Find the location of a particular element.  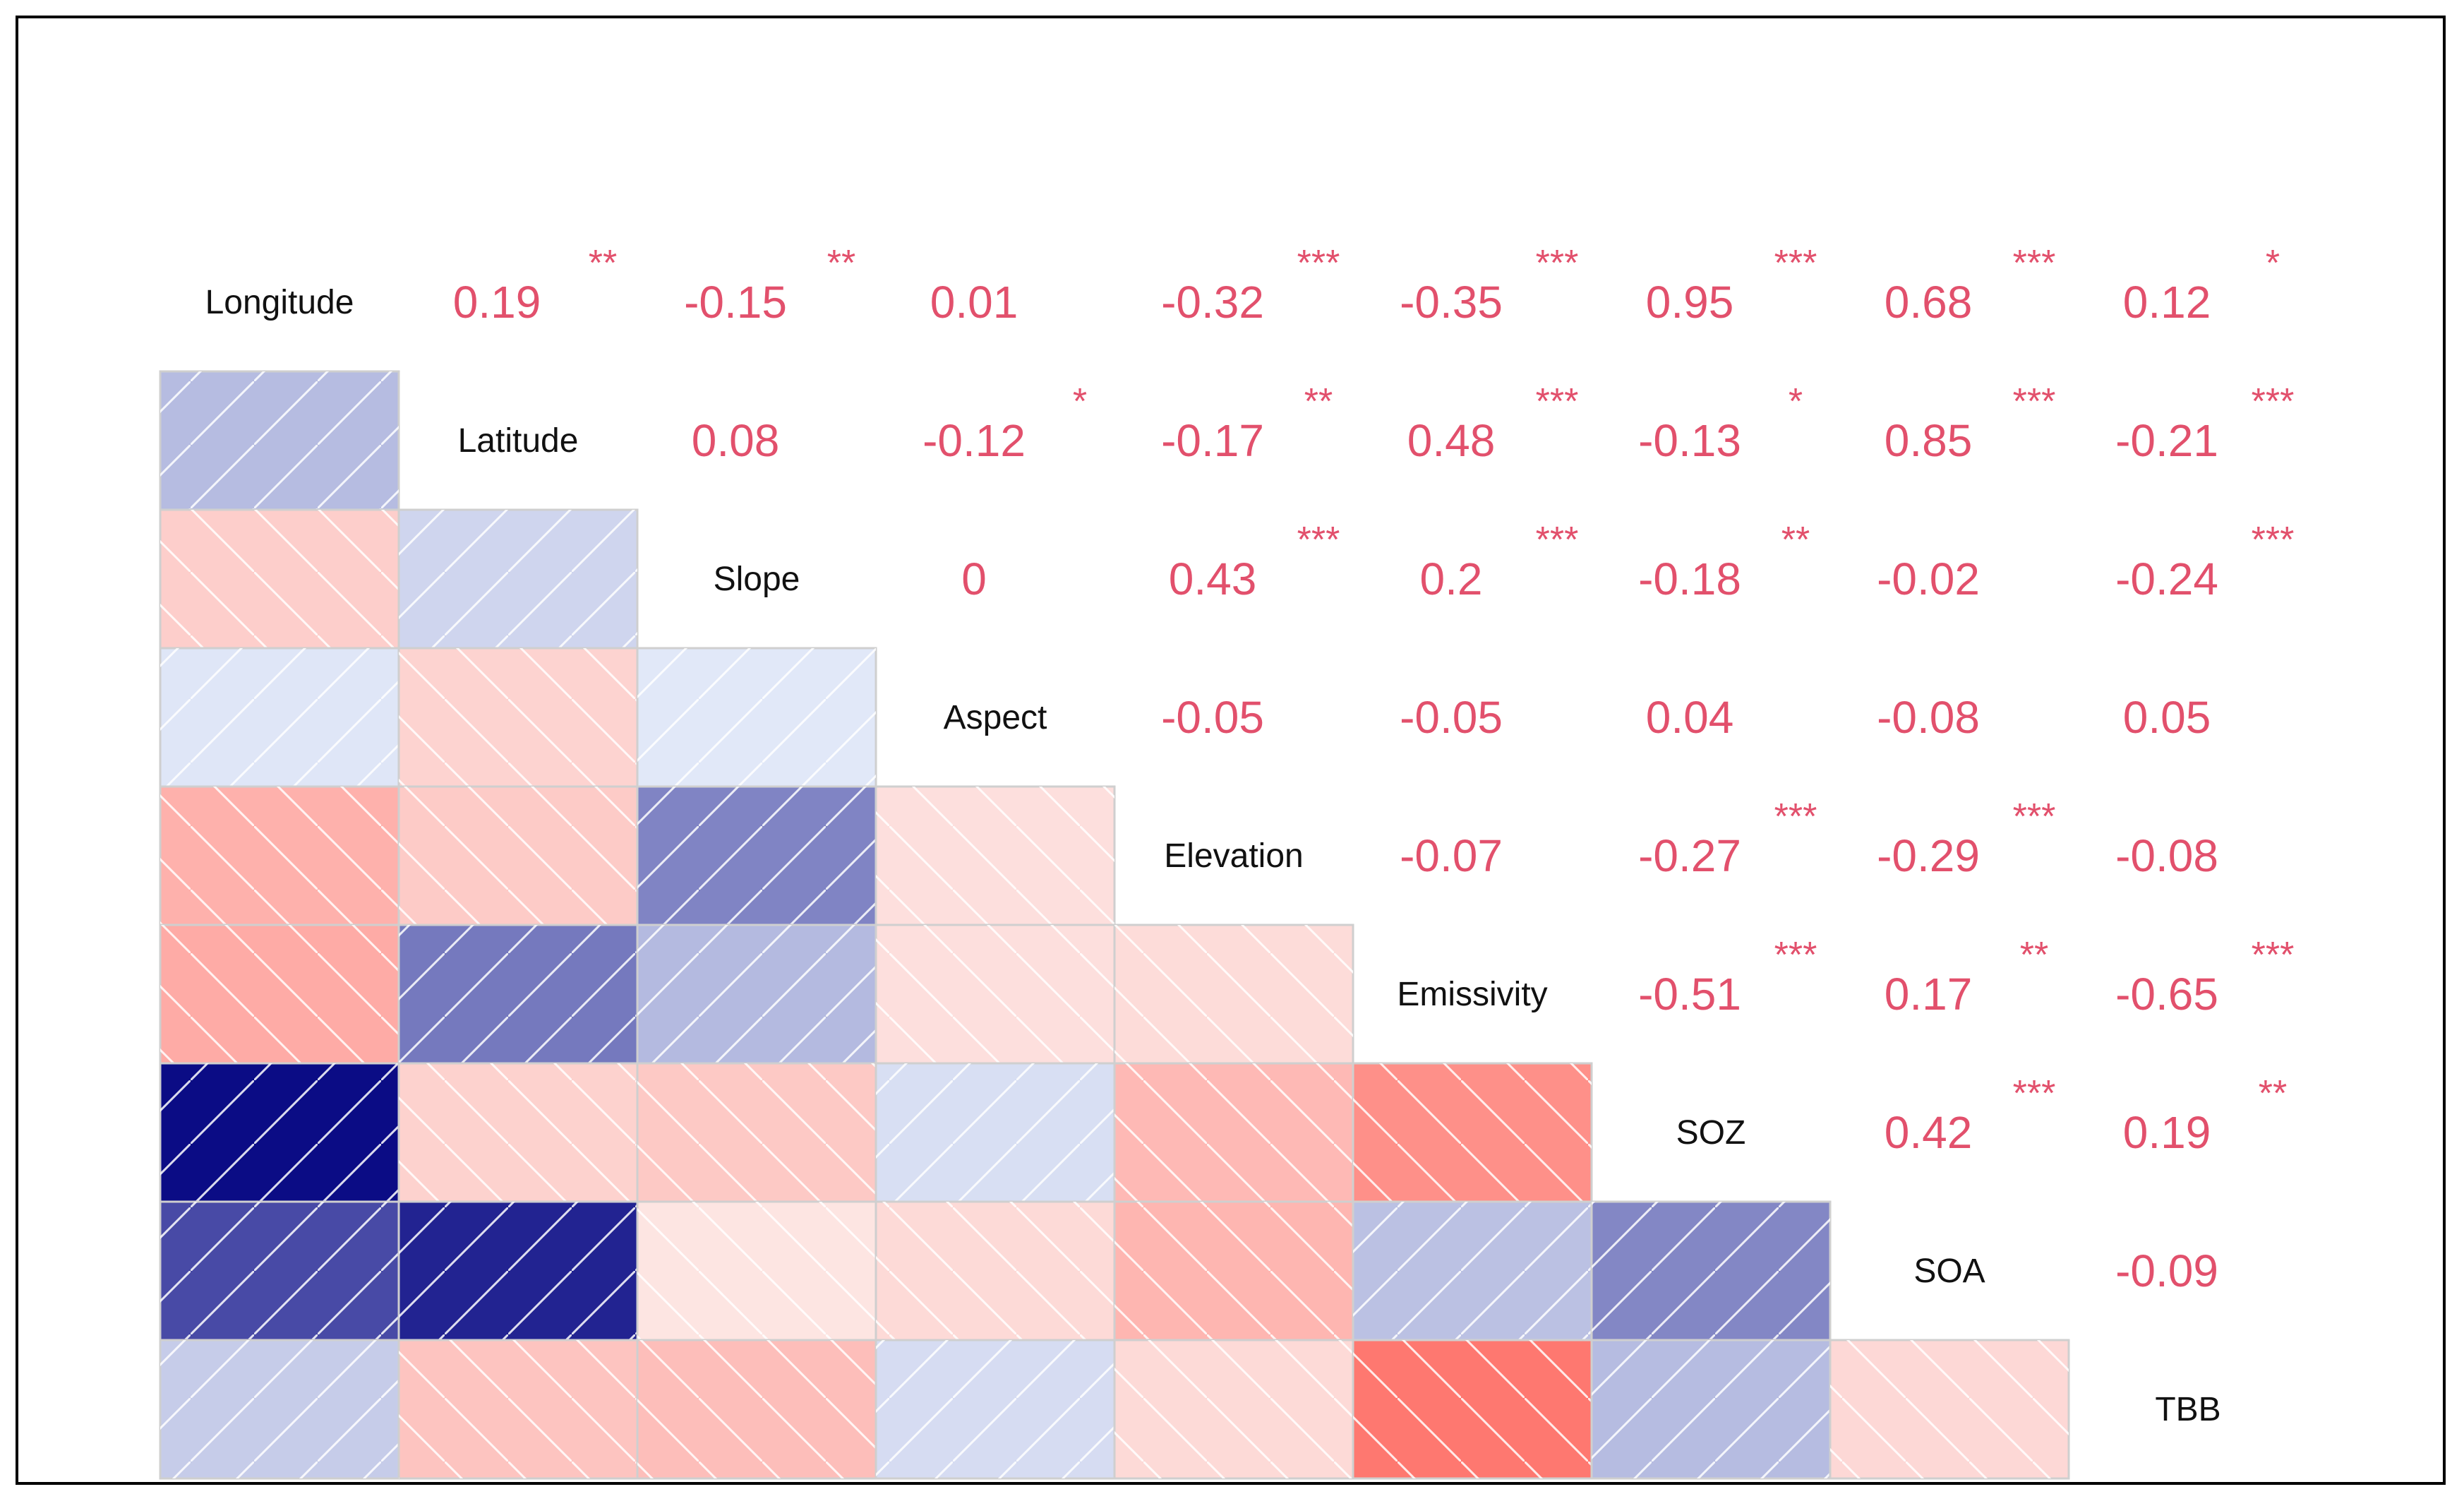

corr-value-elevation-emissivity: -0.07 is located at coordinates (1451, 855).